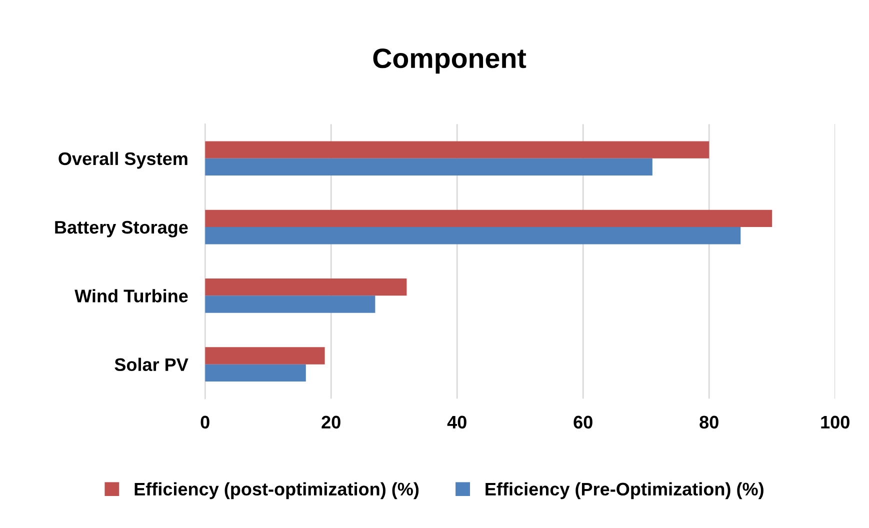  I want to click on legend-label: Efficiency (Pre-Optimization) (%), so click(625, 491).